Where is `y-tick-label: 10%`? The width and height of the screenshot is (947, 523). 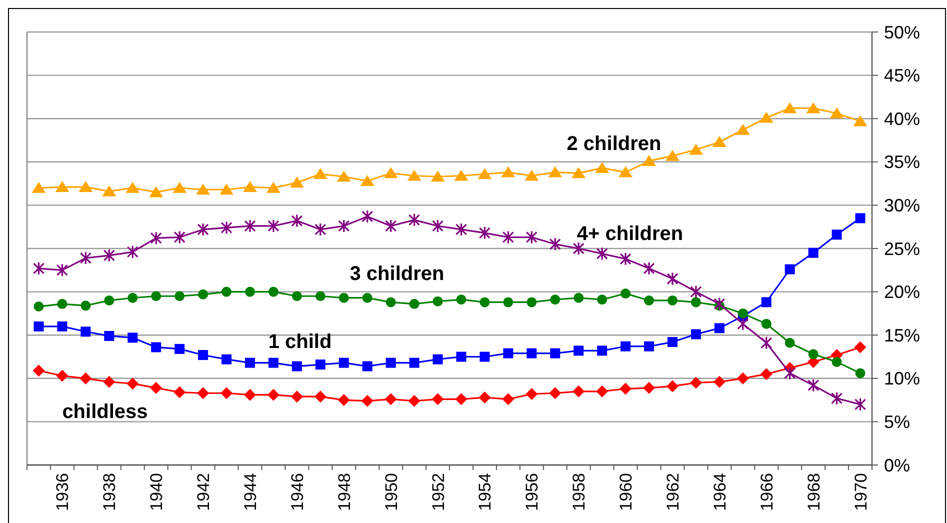 y-tick-label: 10% is located at coordinates (902, 378).